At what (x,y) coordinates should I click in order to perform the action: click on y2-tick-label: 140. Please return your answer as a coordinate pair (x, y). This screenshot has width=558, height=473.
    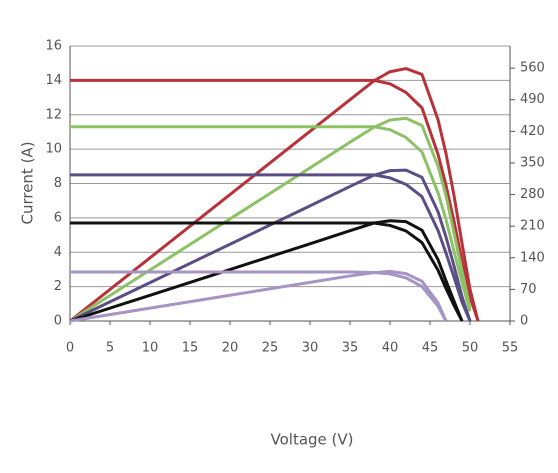
    Looking at the image, I should click on (532, 257).